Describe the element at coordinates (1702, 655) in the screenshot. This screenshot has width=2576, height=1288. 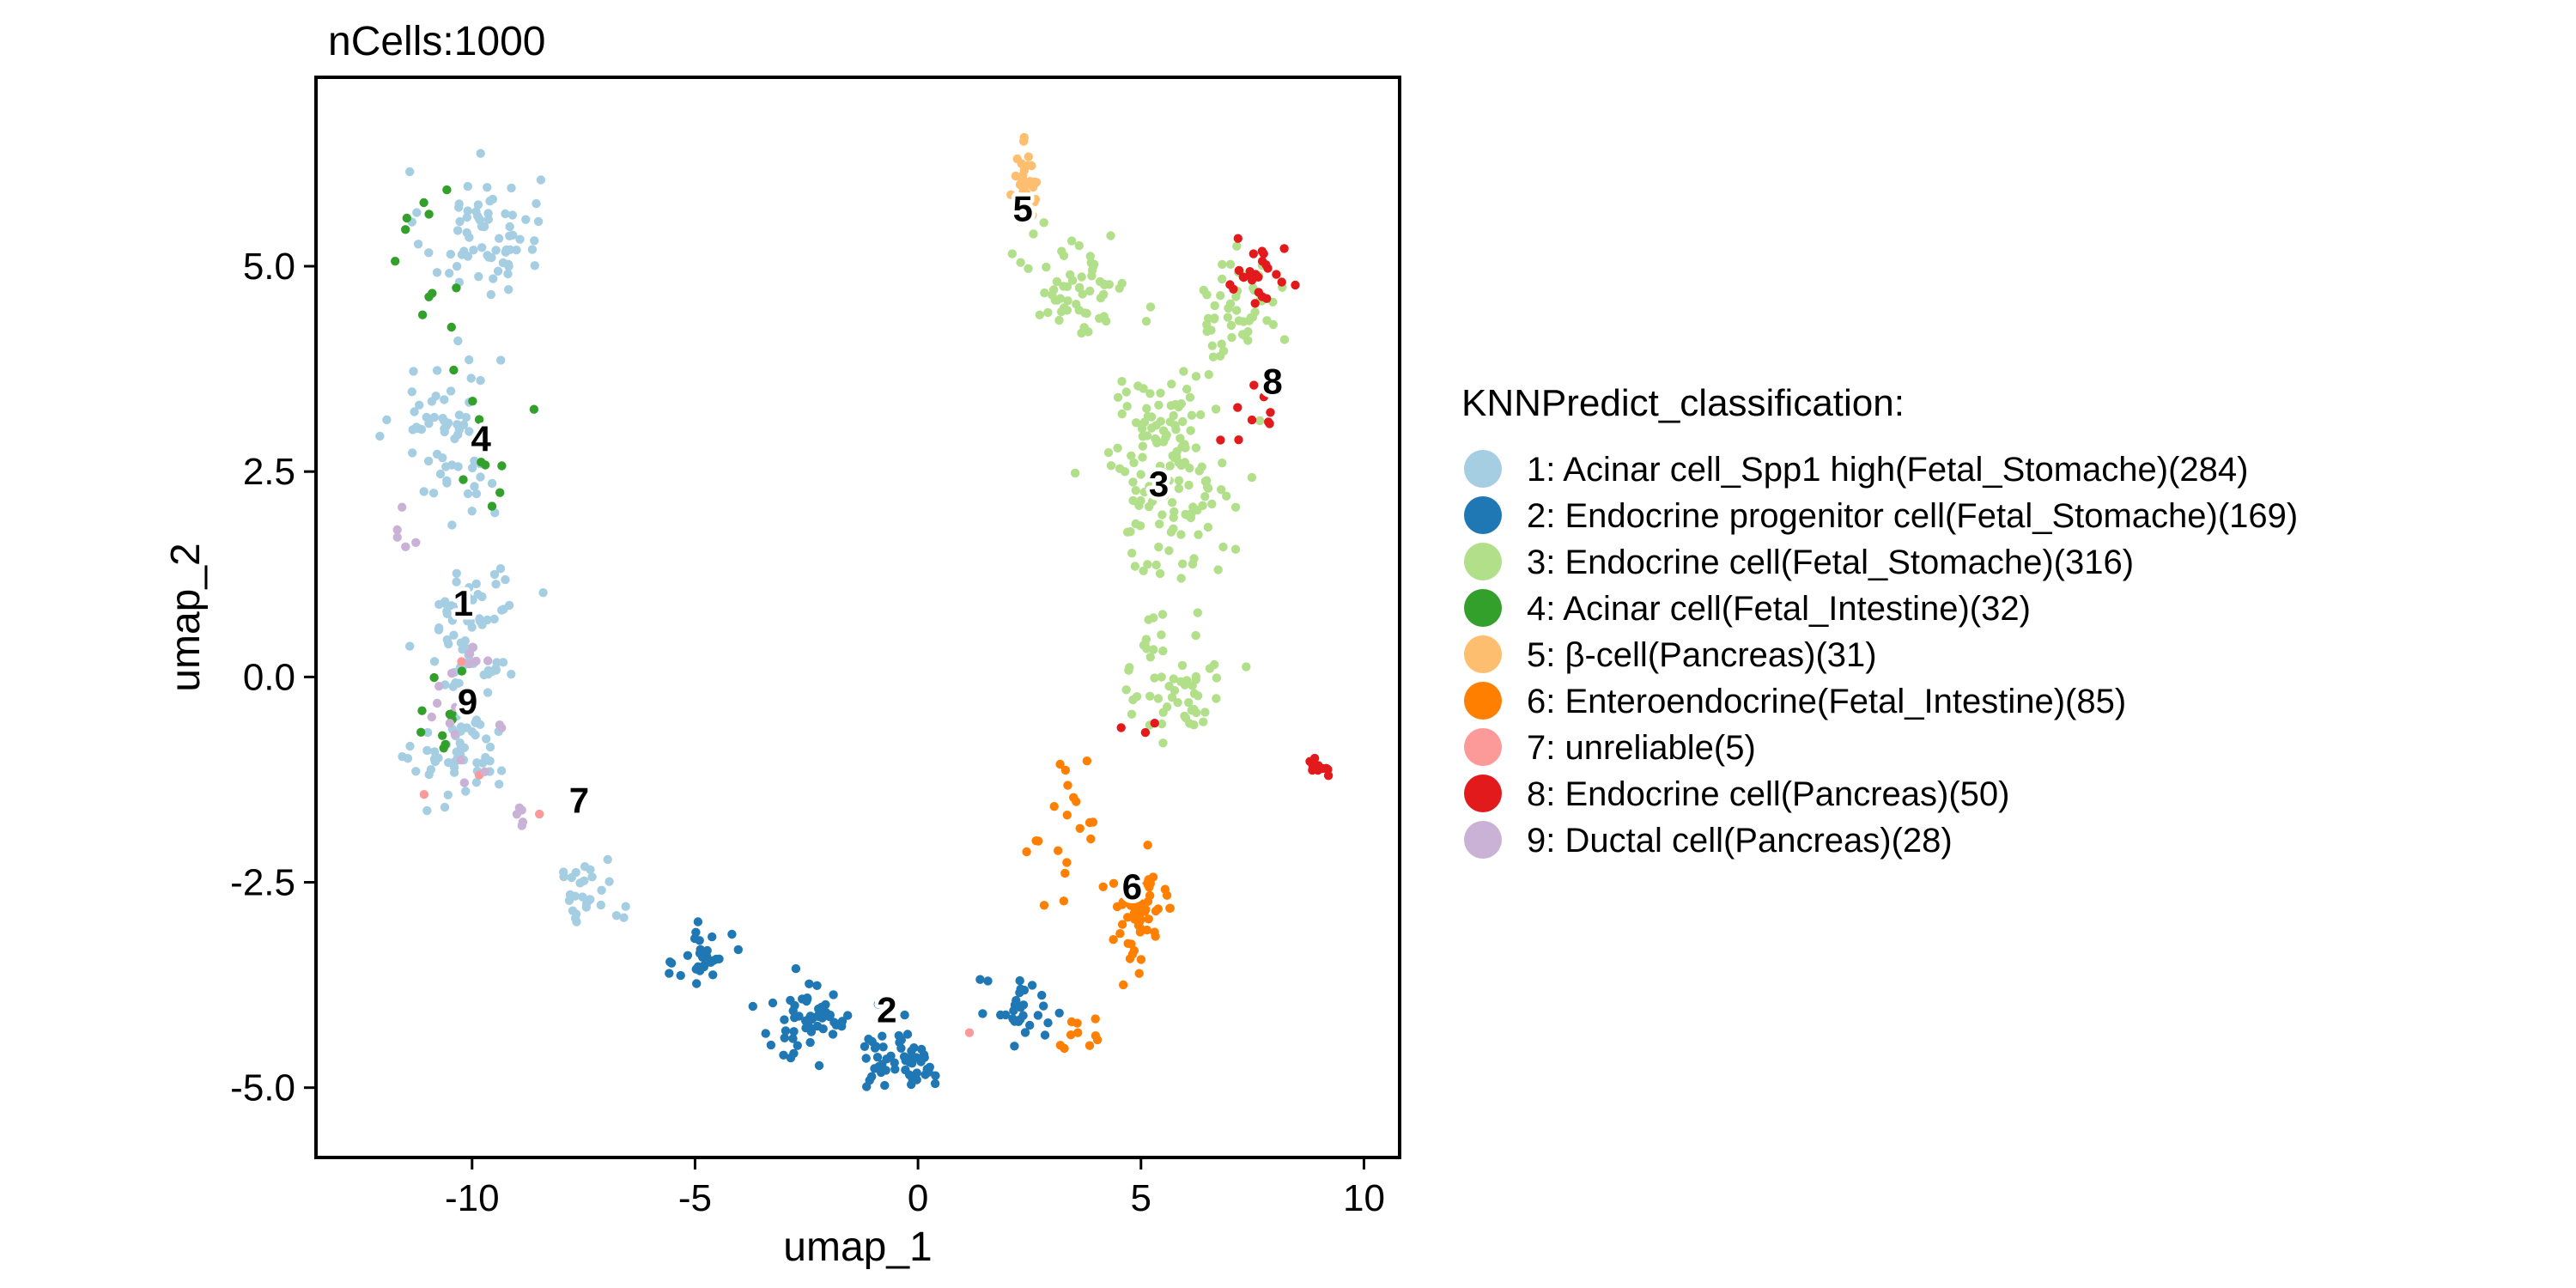
I see `legend-label-5: 5: β-cell(Pancreas)(31)` at that location.